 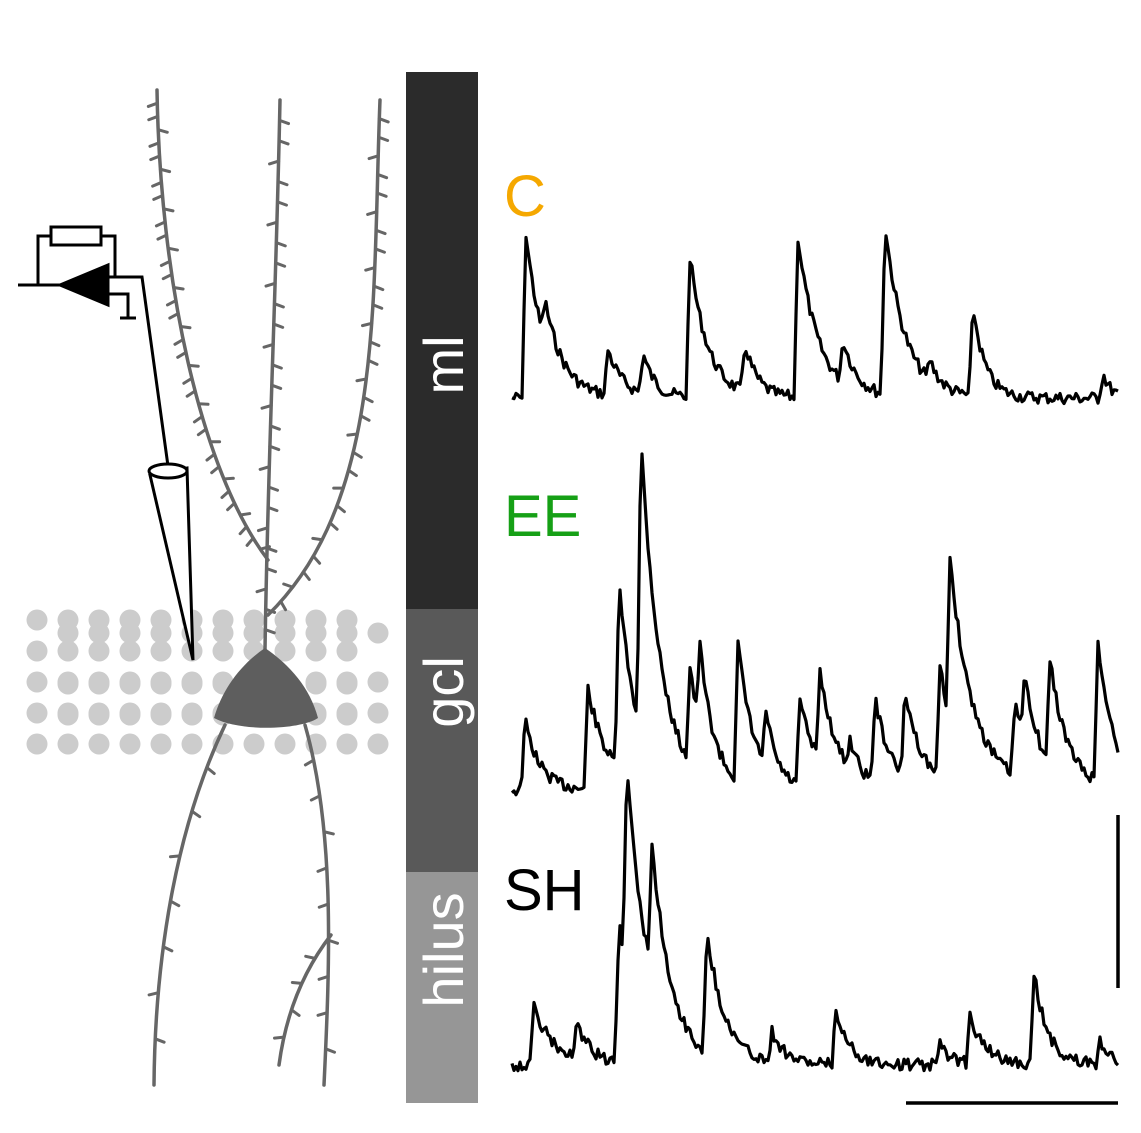 I want to click on pipette-wire, so click(x=139, y=371).